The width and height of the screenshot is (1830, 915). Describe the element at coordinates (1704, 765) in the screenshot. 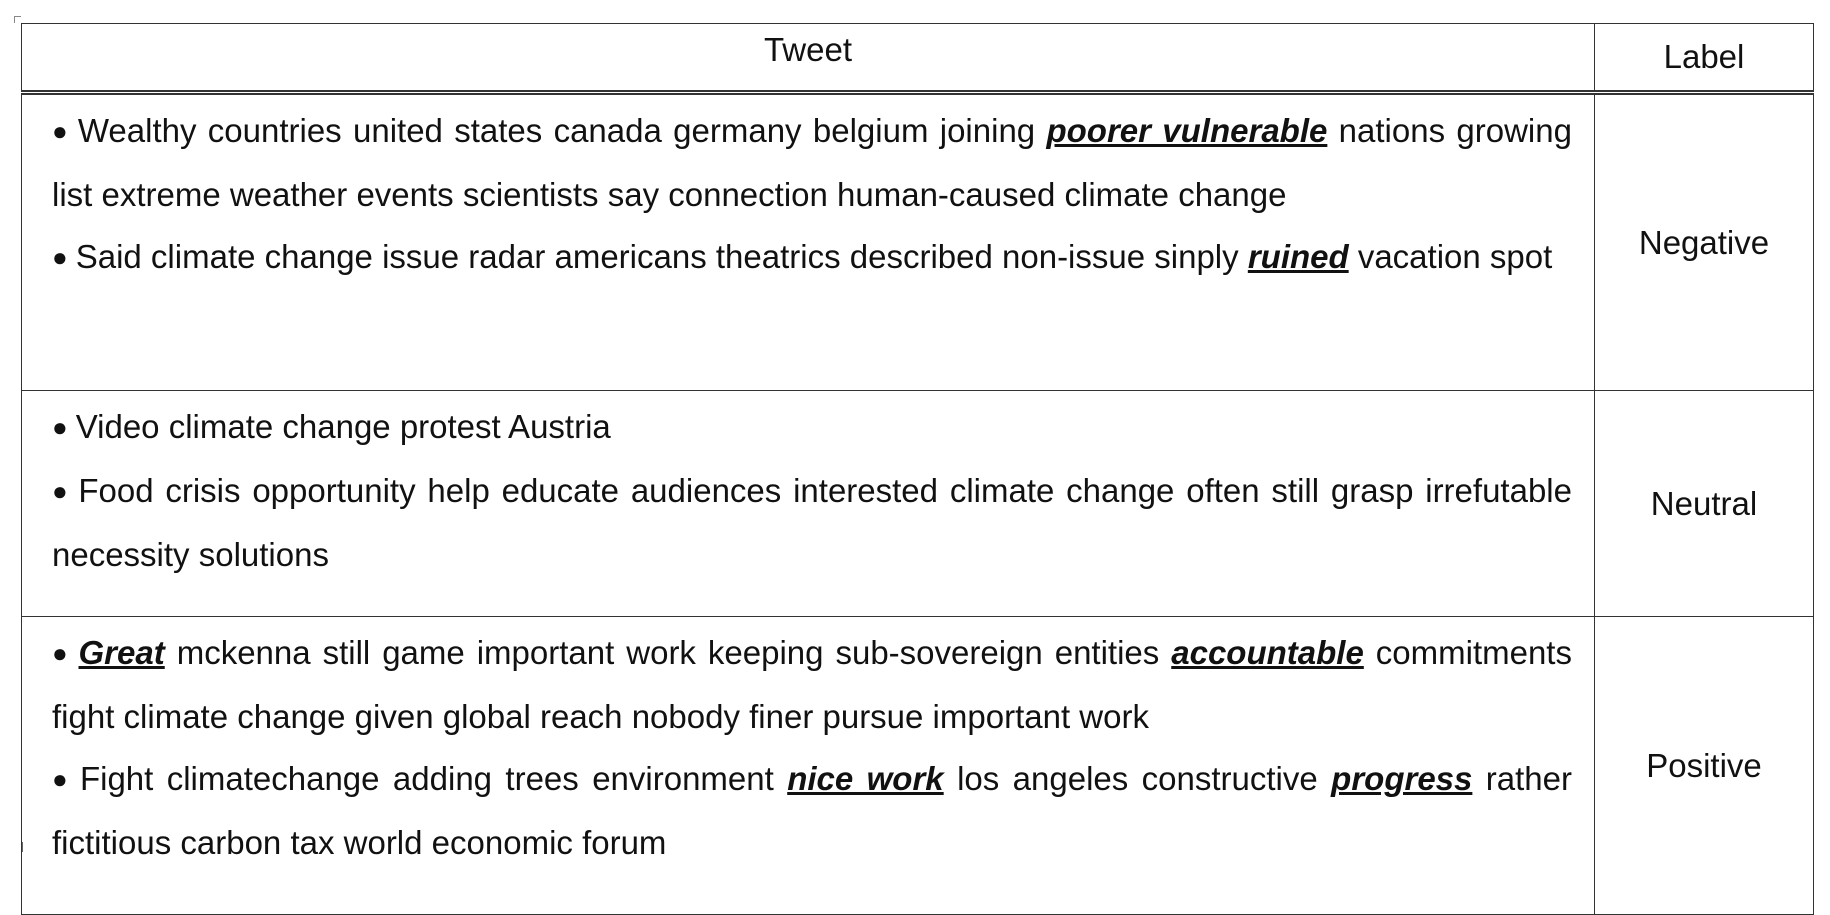

I see `sentiment-label: Positive` at that location.